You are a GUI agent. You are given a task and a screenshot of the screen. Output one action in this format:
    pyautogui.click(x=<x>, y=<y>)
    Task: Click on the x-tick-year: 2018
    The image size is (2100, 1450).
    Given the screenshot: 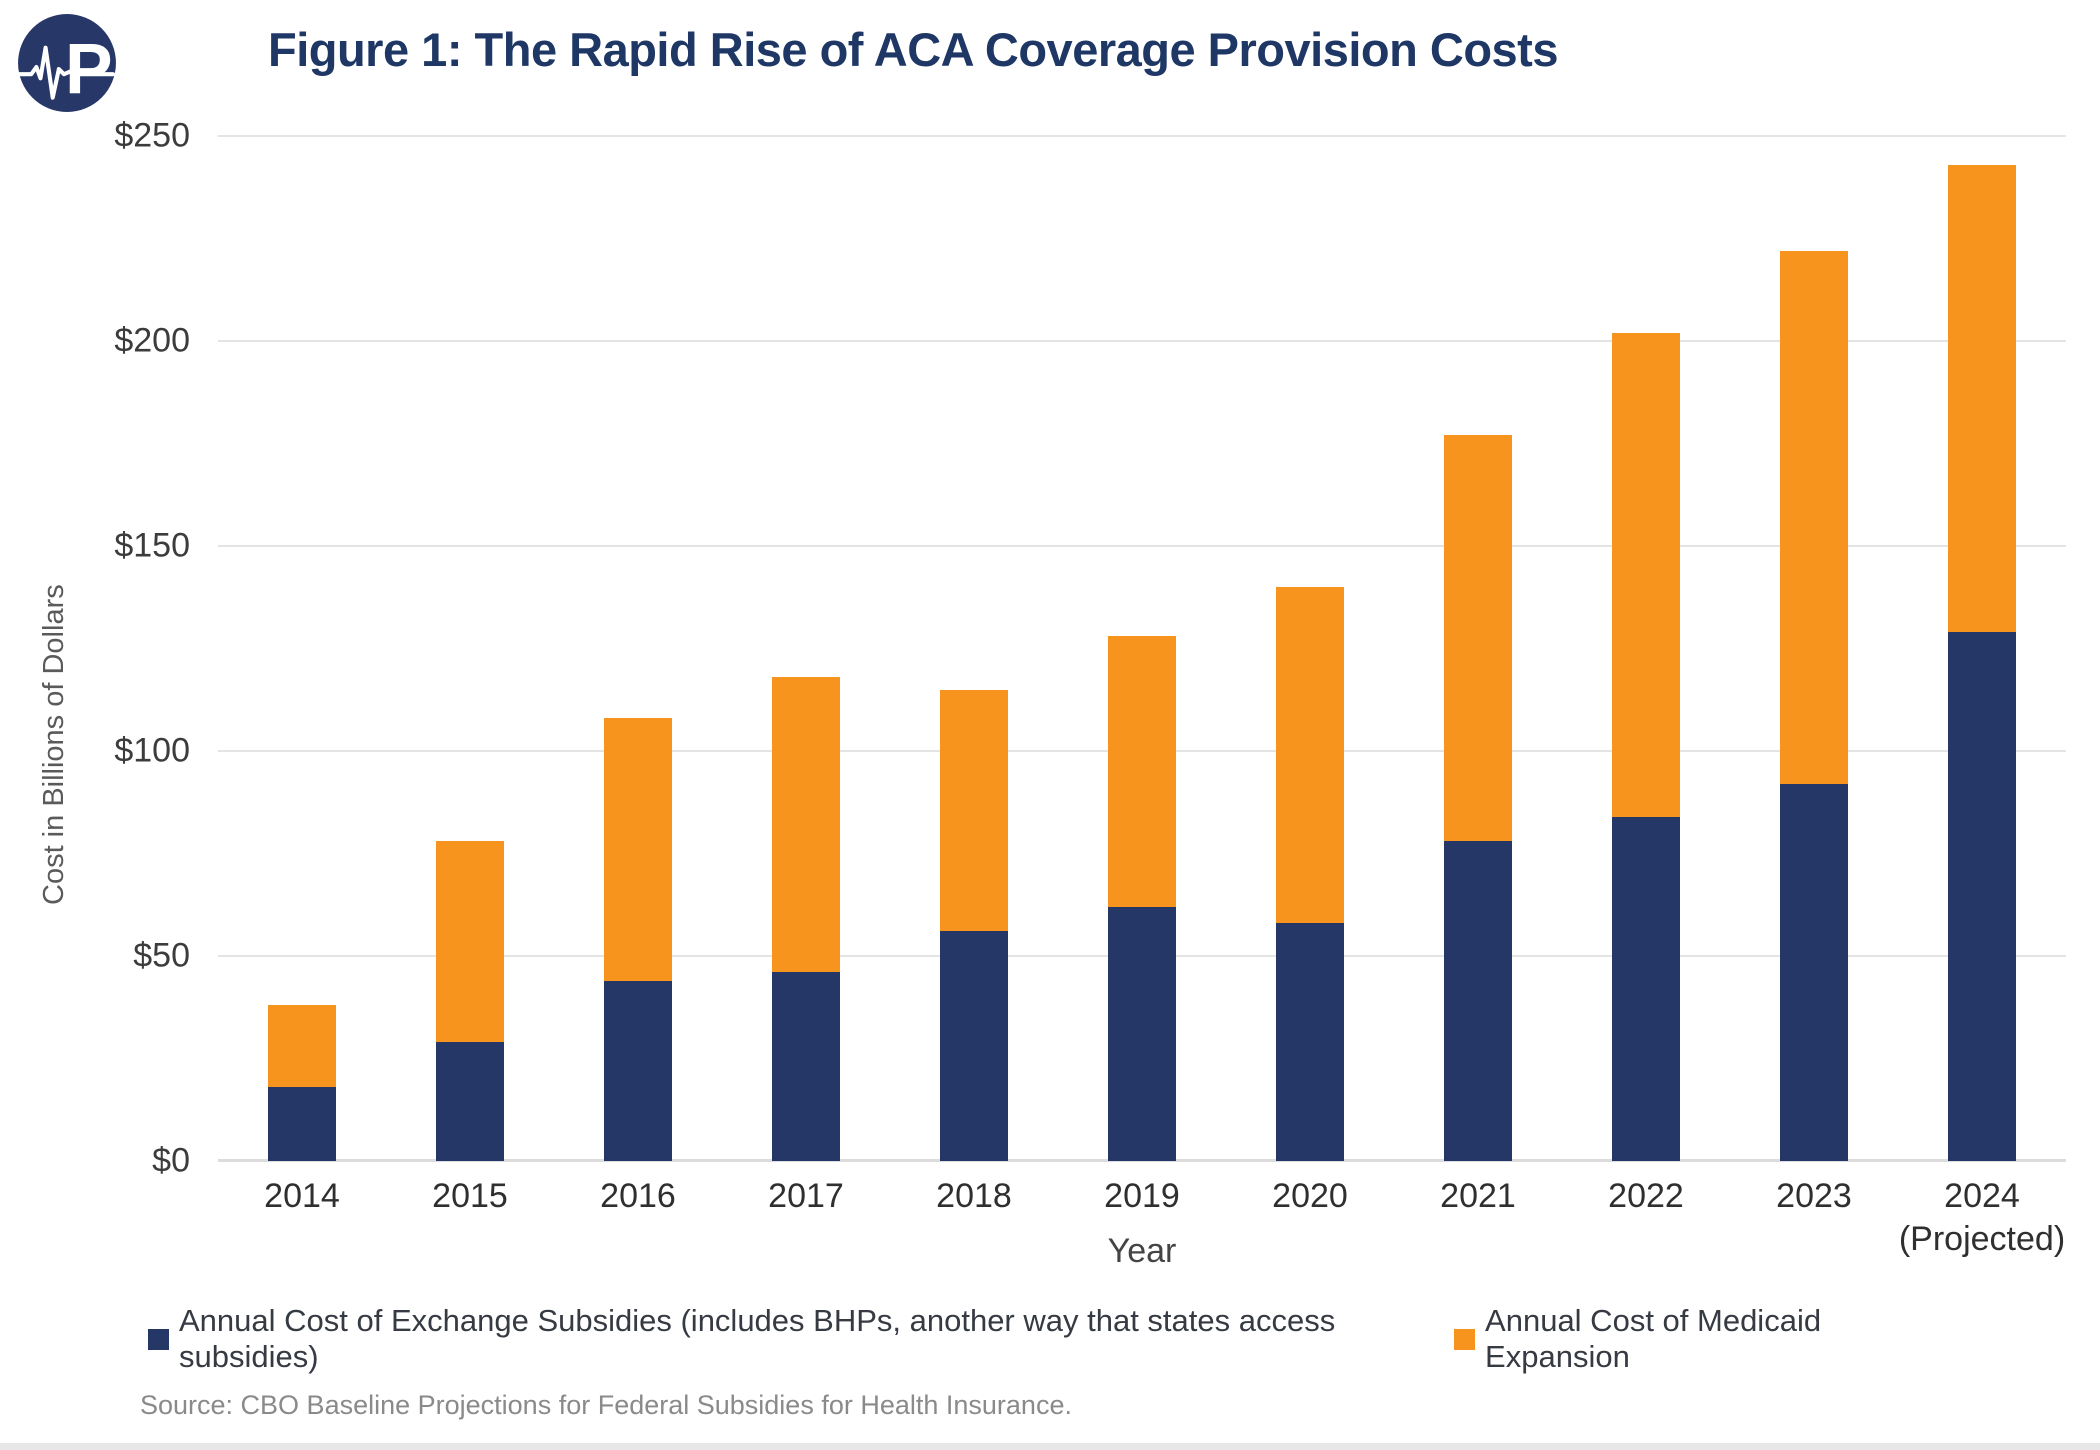 What is the action you would take?
    pyautogui.click(x=974, y=1196)
    